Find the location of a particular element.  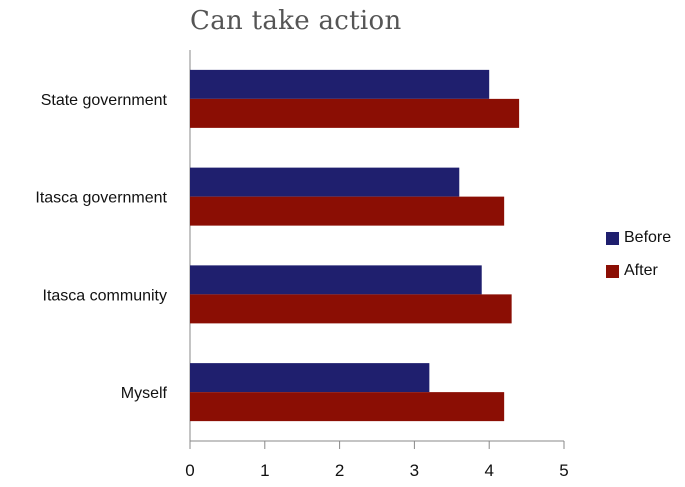

legend-item-after: After is located at coordinates (638, 271).